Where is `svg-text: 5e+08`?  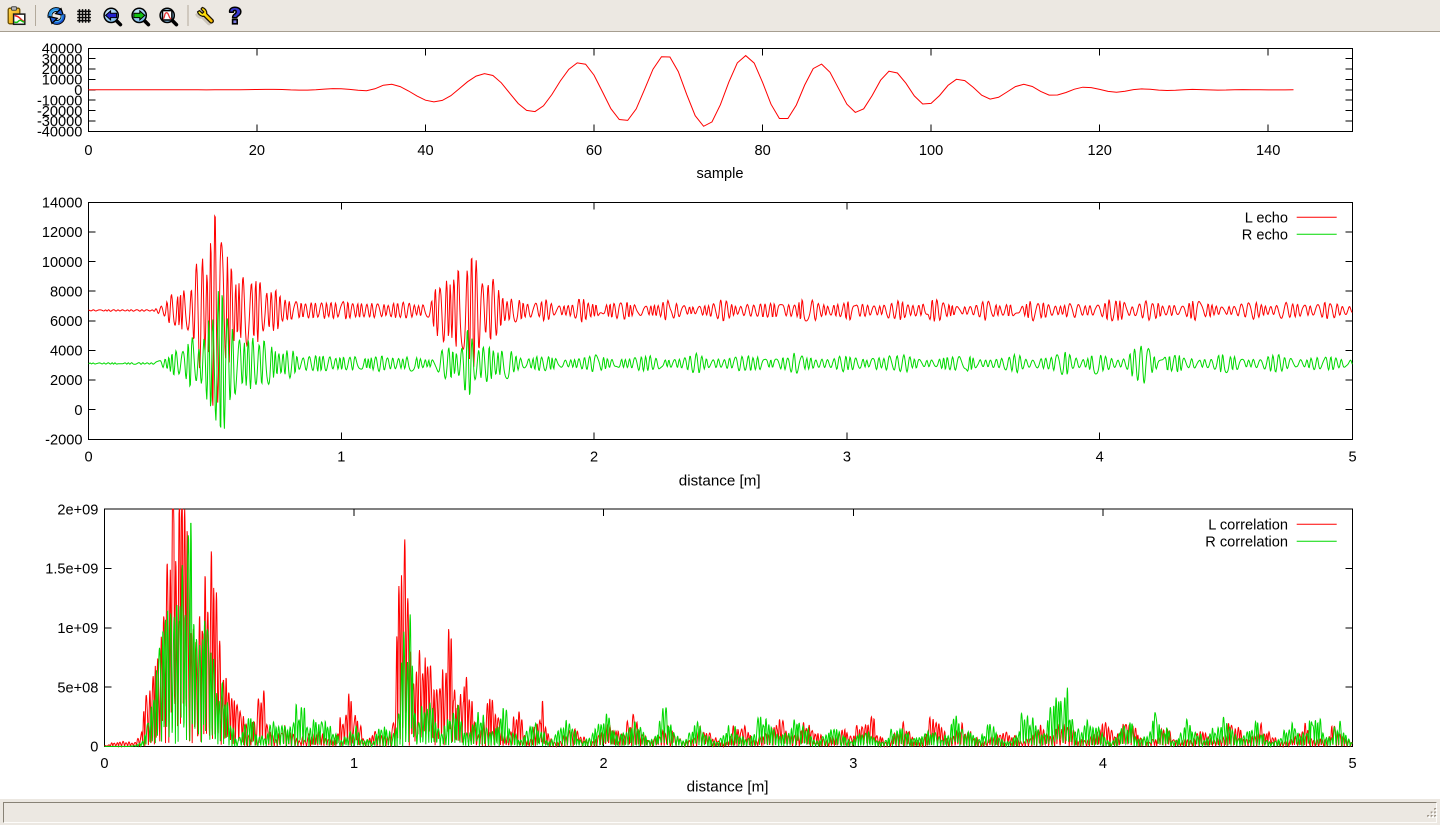 svg-text: 5e+08 is located at coordinates (77, 688).